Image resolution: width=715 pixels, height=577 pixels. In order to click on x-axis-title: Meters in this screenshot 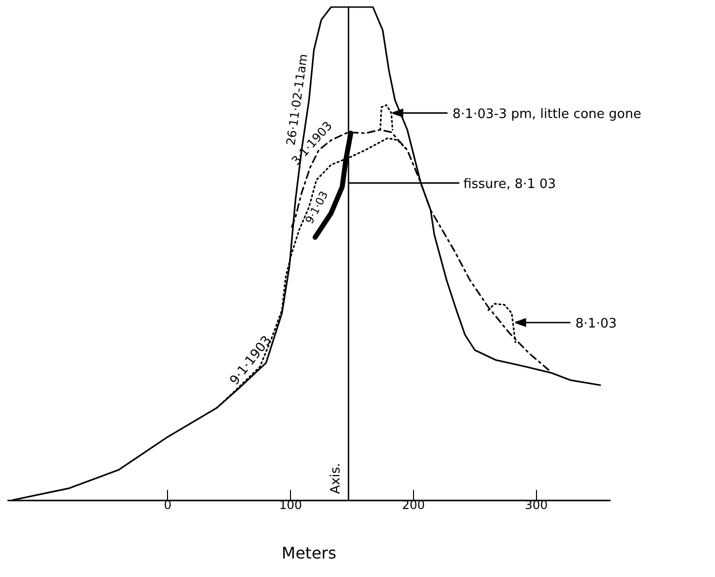, I will do `click(309, 553)`.